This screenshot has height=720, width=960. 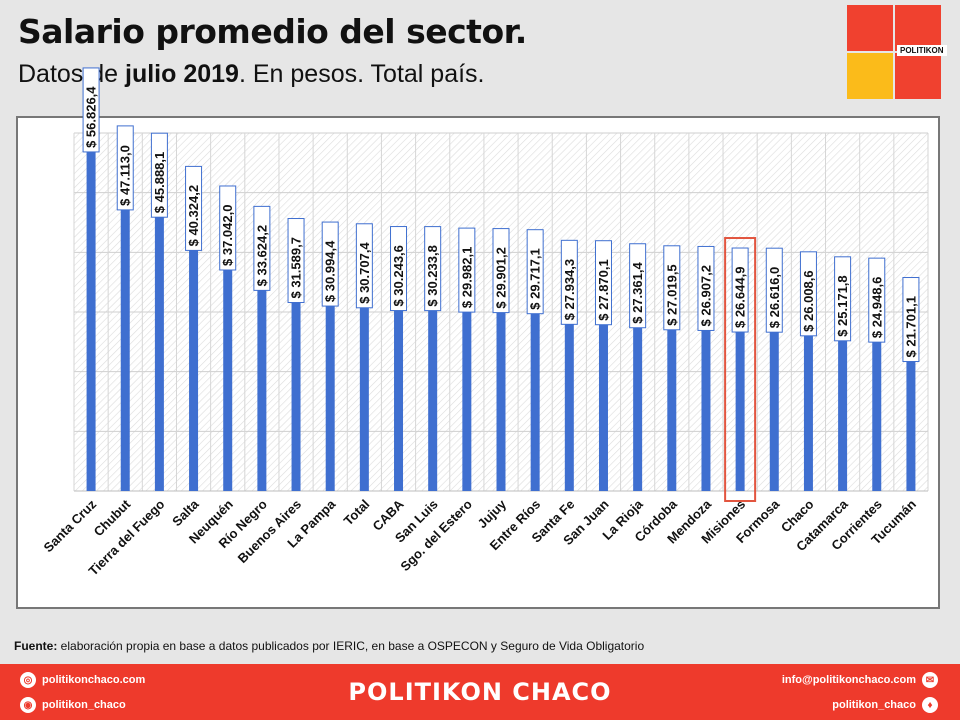 What do you see at coordinates (874, 705) in the screenshot?
I see `footer-twitter-text: politikon_chaco` at bounding box center [874, 705].